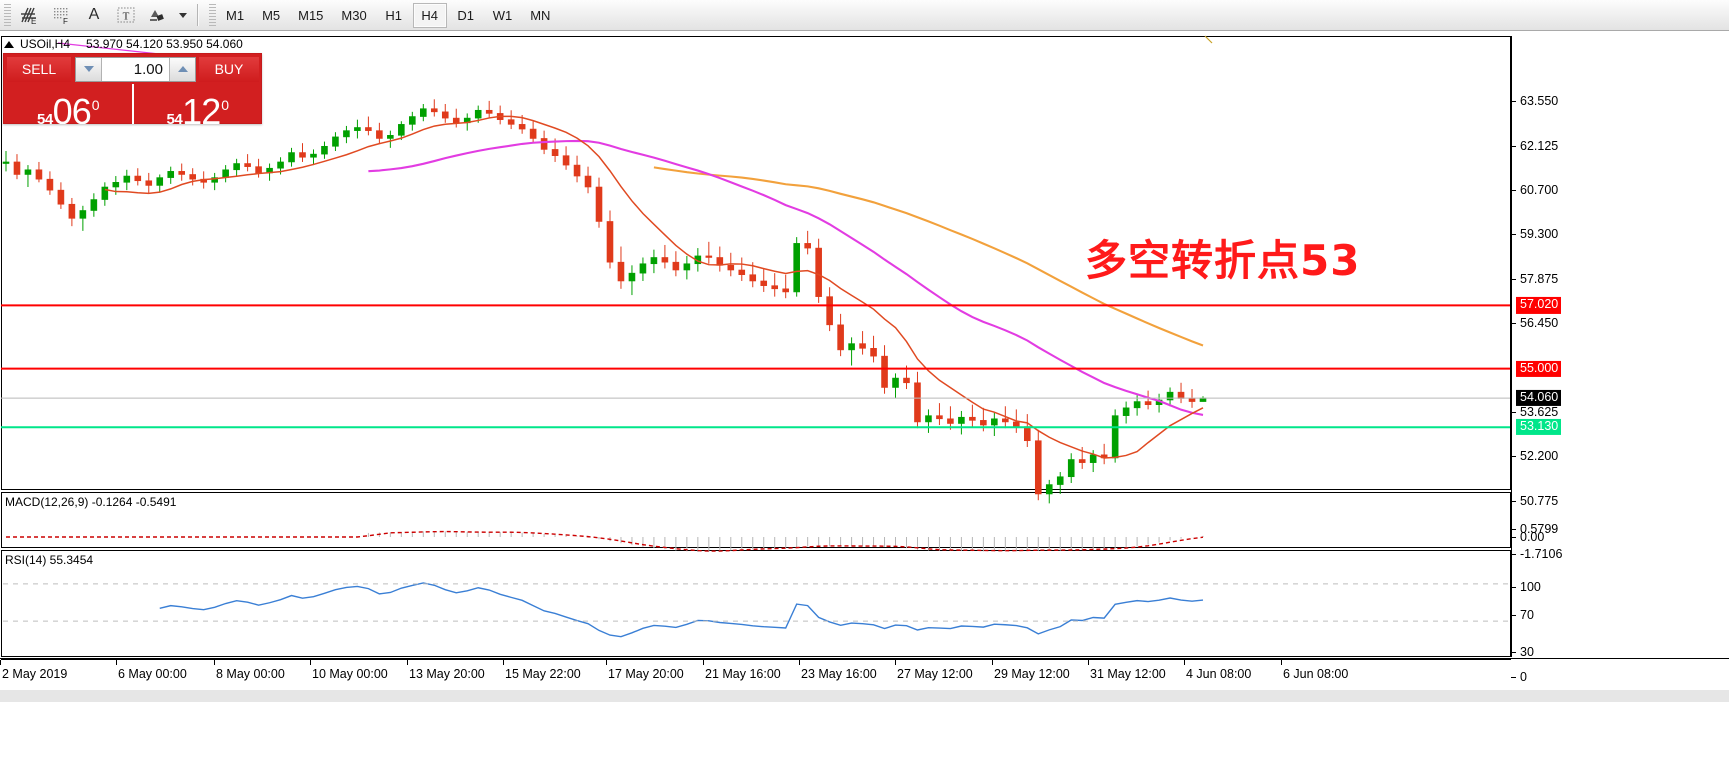 The height and width of the screenshot is (757, 1729). Describe the element at coordinates (212, 15) in the screenshot. I see `timeframe-grip` at that location.